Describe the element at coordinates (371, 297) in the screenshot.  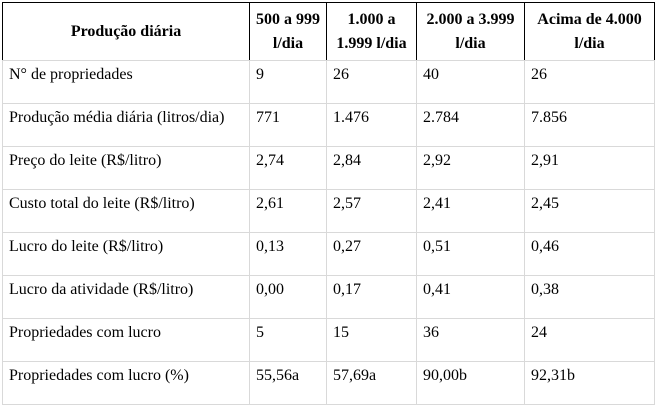
I see `data-cell: 0,17` at that location.